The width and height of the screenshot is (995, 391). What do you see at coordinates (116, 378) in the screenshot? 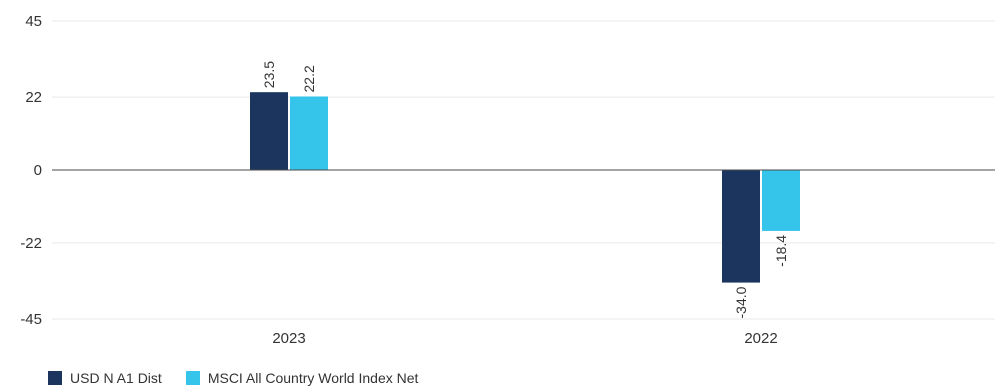
I see `legend-label: USD N A1 Dist` at bounding box center [116, 378].